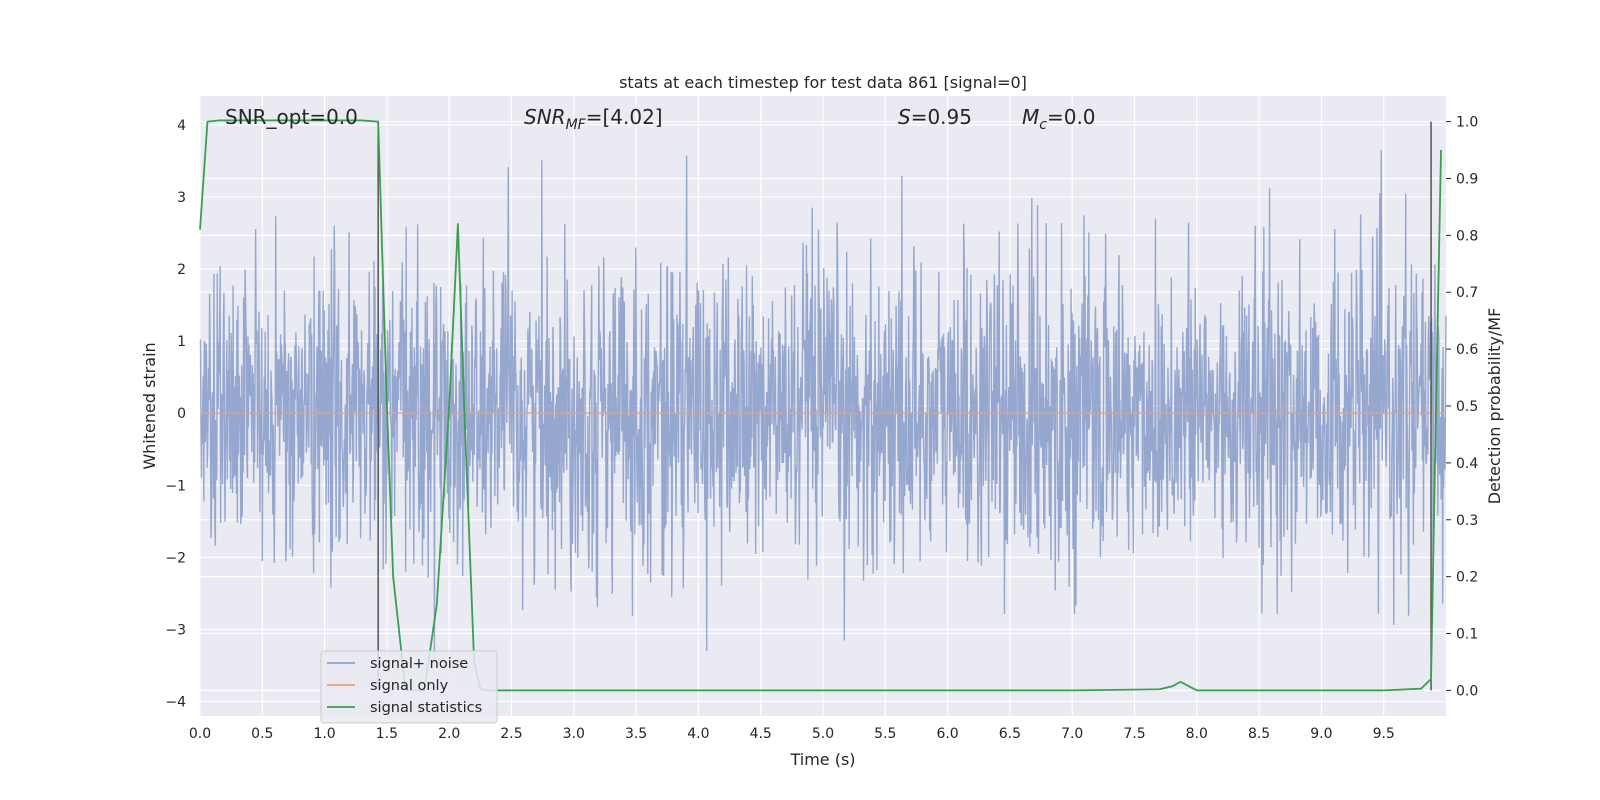 The height and width of the screenshot is (800, 1600). I want to click on y2-tick-label: 0.2, so click(1467, 578).